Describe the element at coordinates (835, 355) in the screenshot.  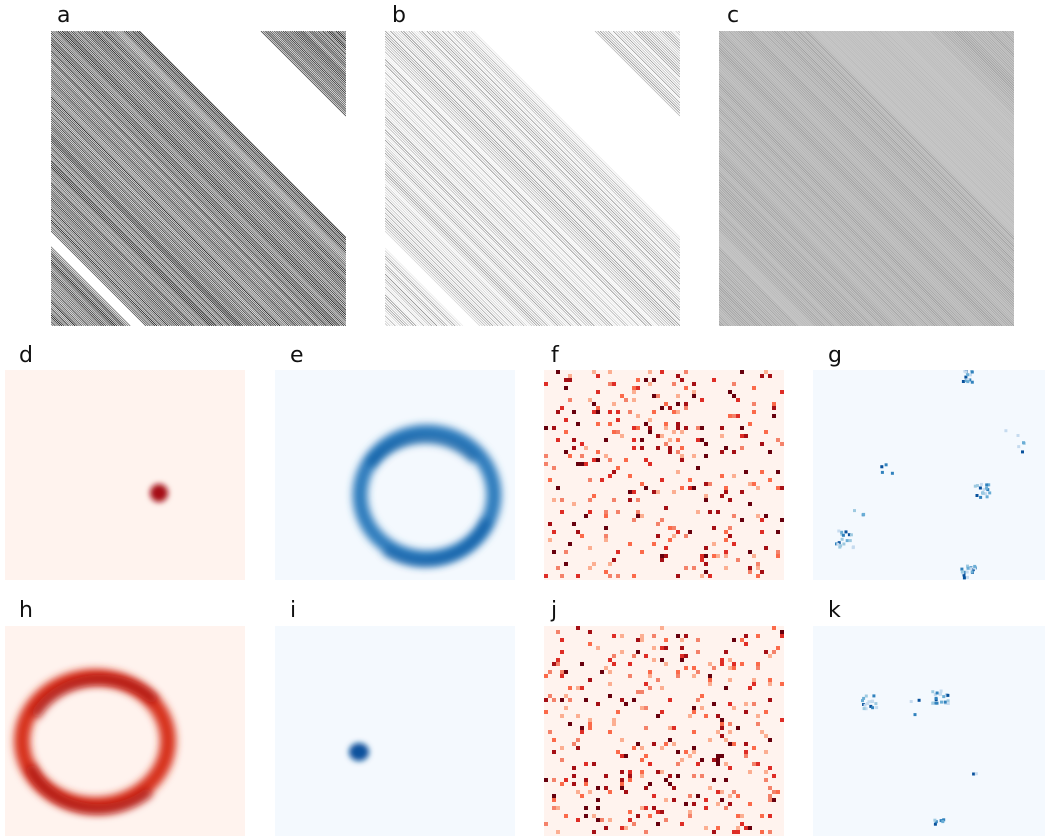
I see `panel-label-g: g` at that location.